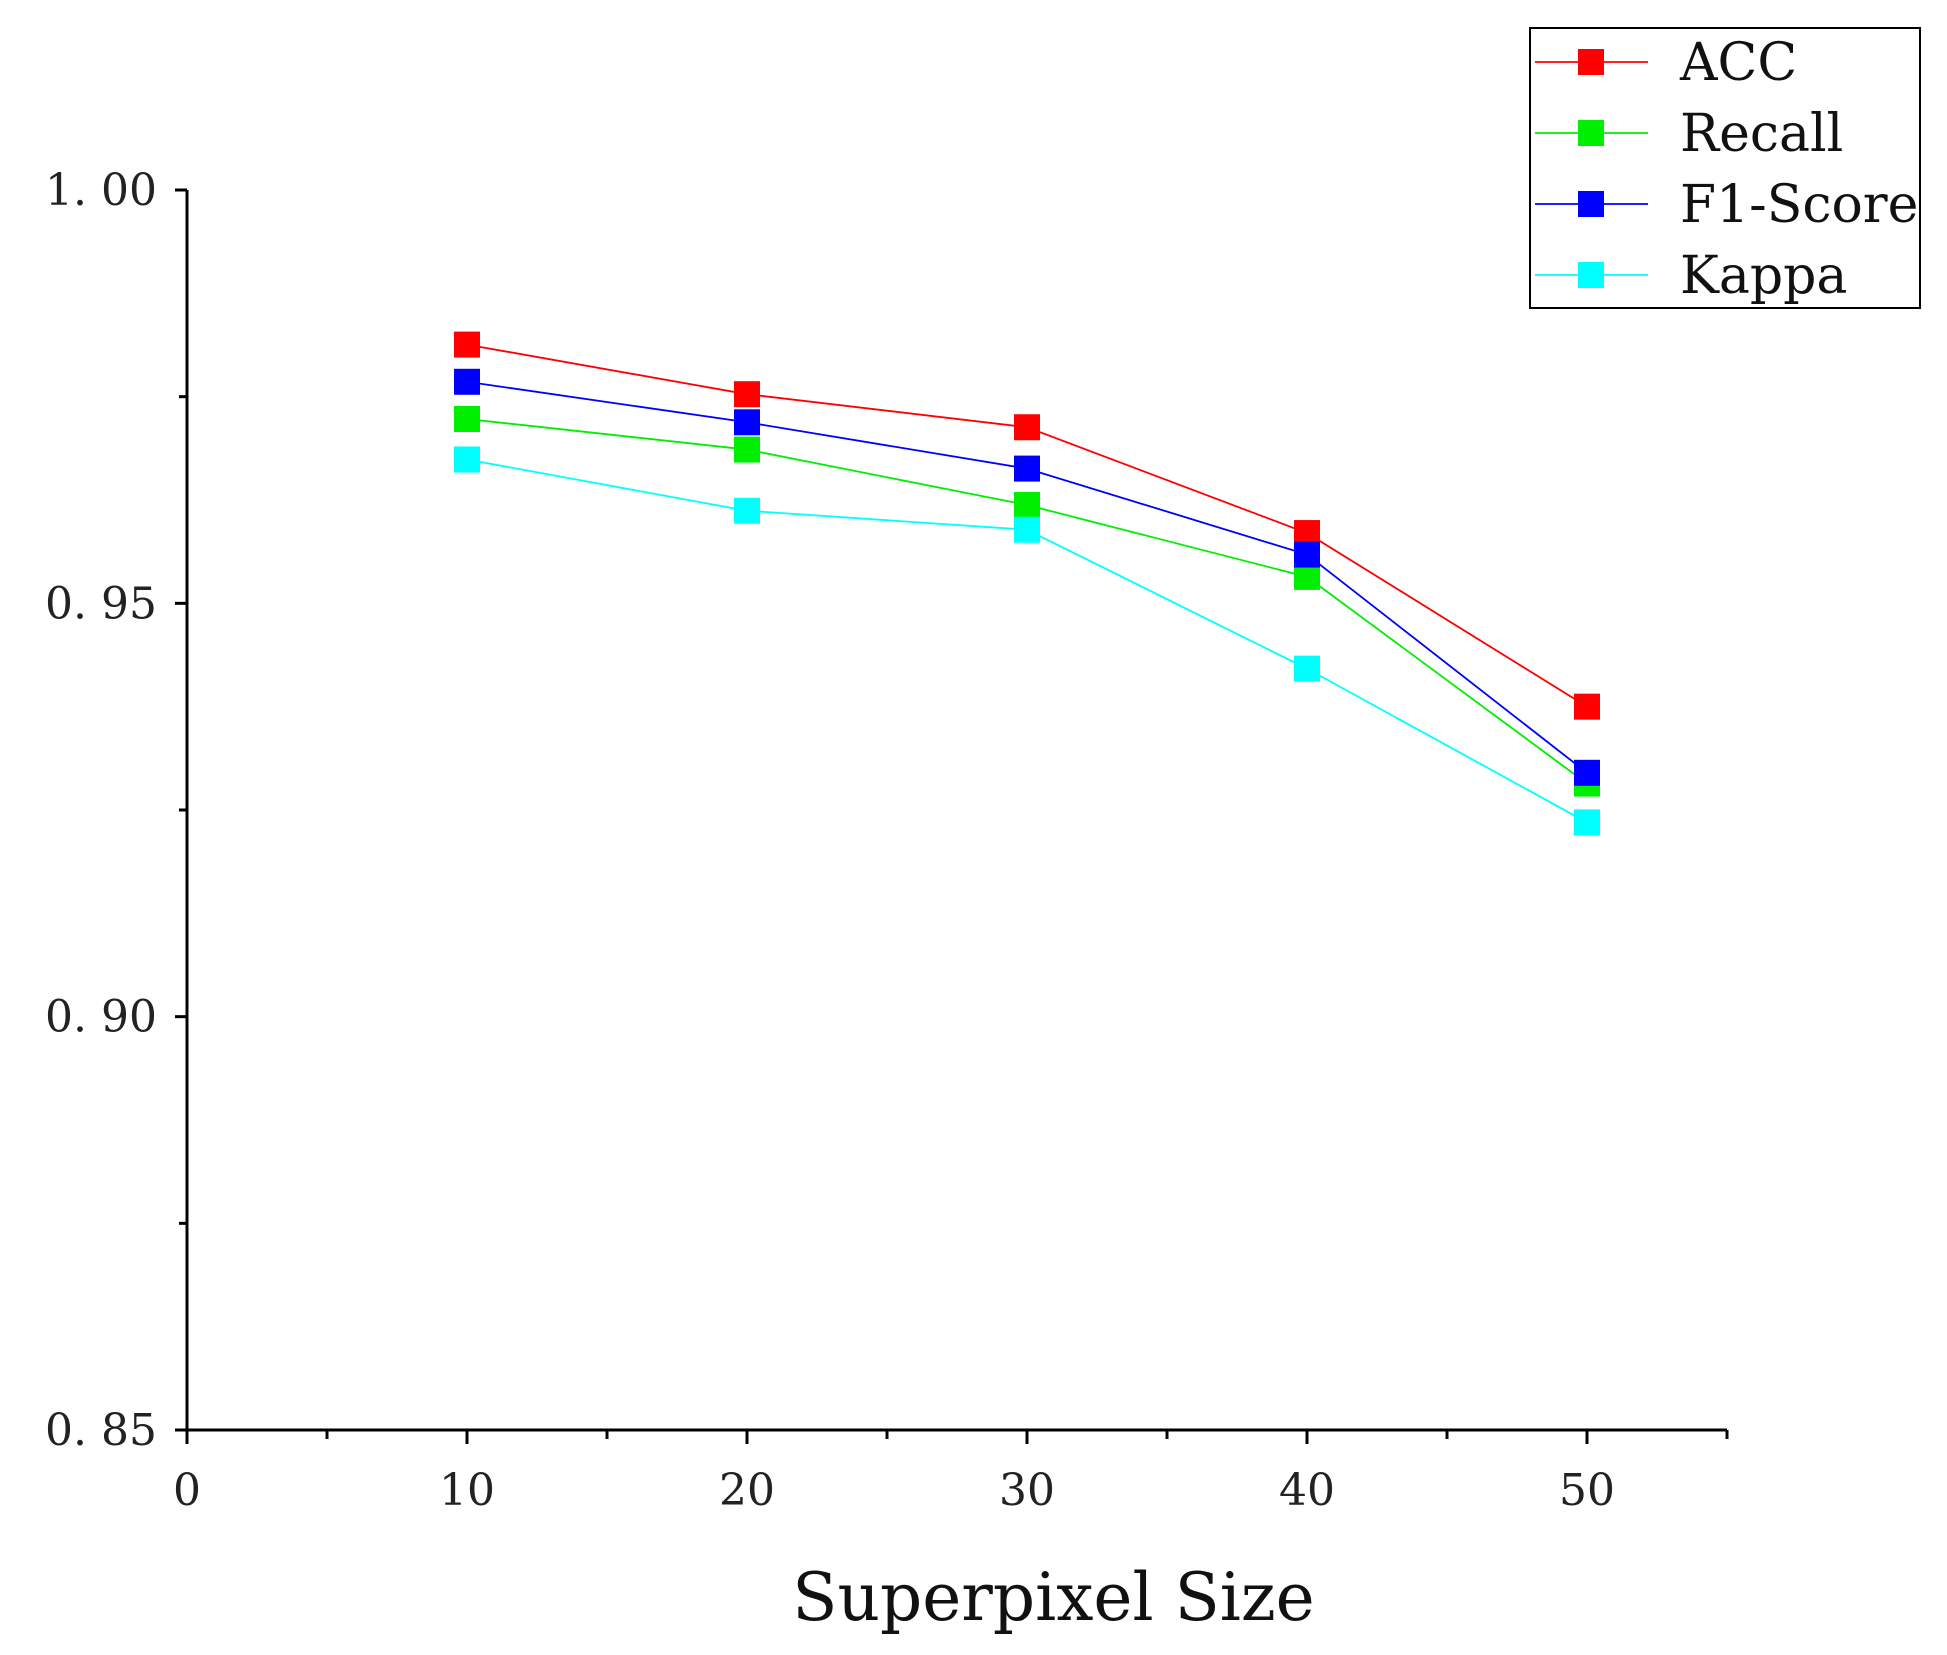 Image resolution: width=1947 pixels, height=1655 pixels. I want to click on x-tick-label: 40, so click(1307, 1490).